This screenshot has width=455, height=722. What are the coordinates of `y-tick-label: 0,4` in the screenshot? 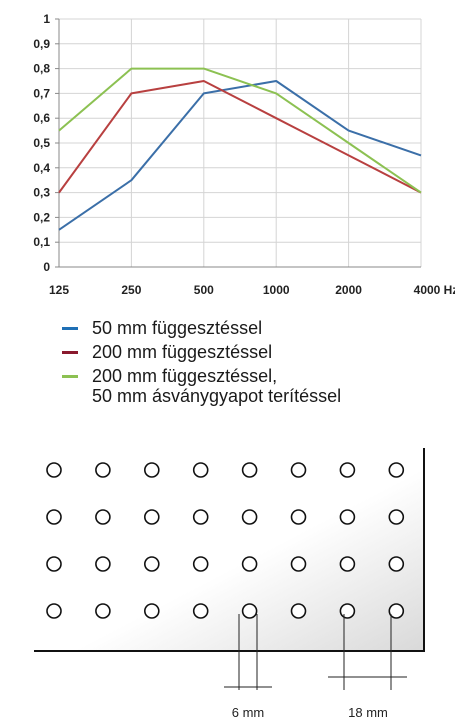 It's located at (41, 168).